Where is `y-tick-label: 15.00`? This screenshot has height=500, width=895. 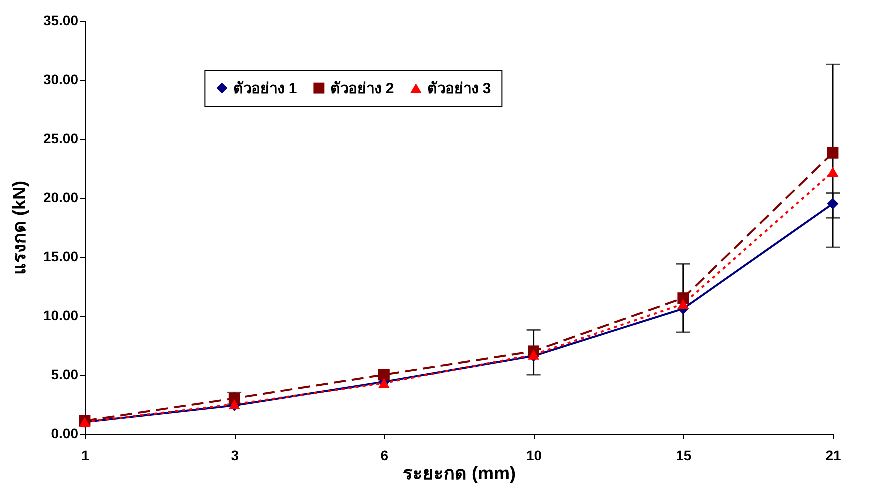 y-tick-label: 15.00 is located at coordinates (61, 256).